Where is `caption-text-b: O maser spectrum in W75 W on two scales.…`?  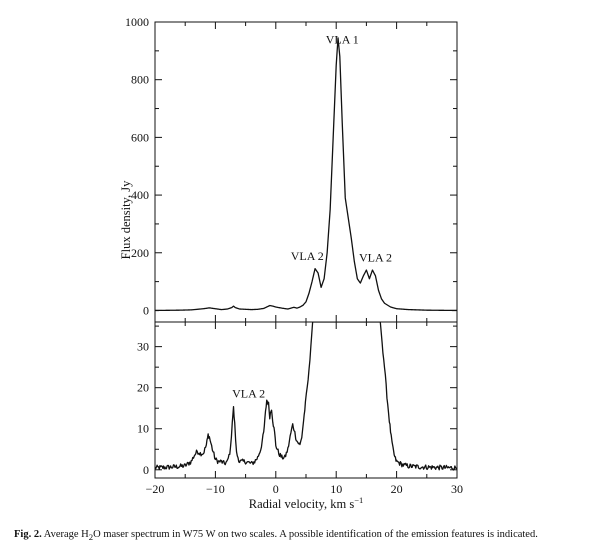 caption-text-b: O maser spectrum in W75 W on two scales.… is located at coordinates (315, 534).